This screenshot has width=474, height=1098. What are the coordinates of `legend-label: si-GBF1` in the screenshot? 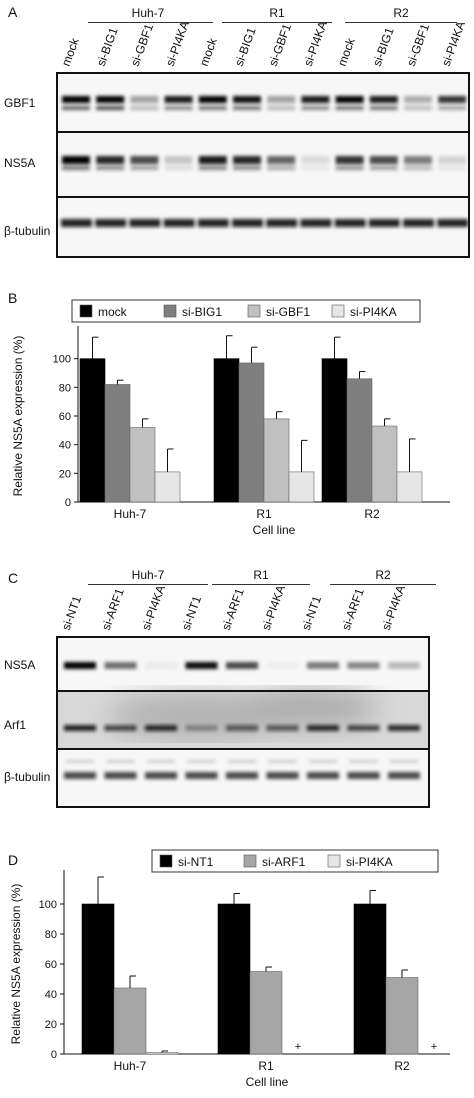 It's located at (288, 312).